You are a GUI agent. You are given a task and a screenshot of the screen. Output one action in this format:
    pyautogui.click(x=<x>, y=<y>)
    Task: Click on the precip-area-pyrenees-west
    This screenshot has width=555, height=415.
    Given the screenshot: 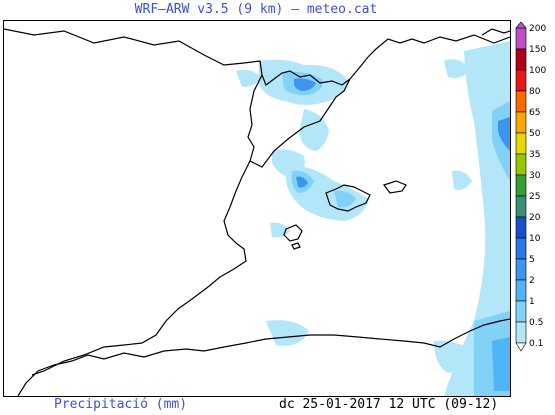 What is the action you would take?
    pyautogui.click(x=248, y=78)
    